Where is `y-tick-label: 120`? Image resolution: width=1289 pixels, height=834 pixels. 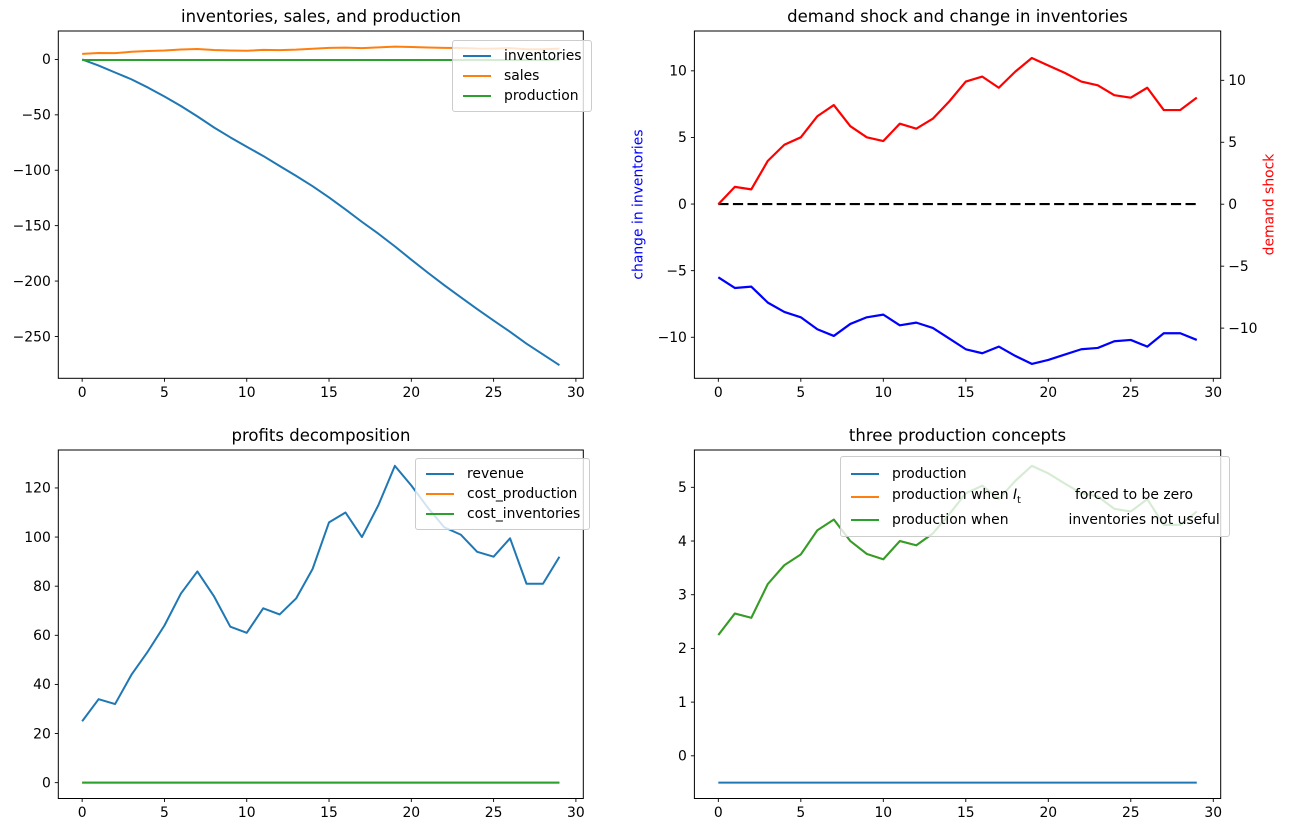
y-tick-label: 120 is located at coordinates (37, 489).